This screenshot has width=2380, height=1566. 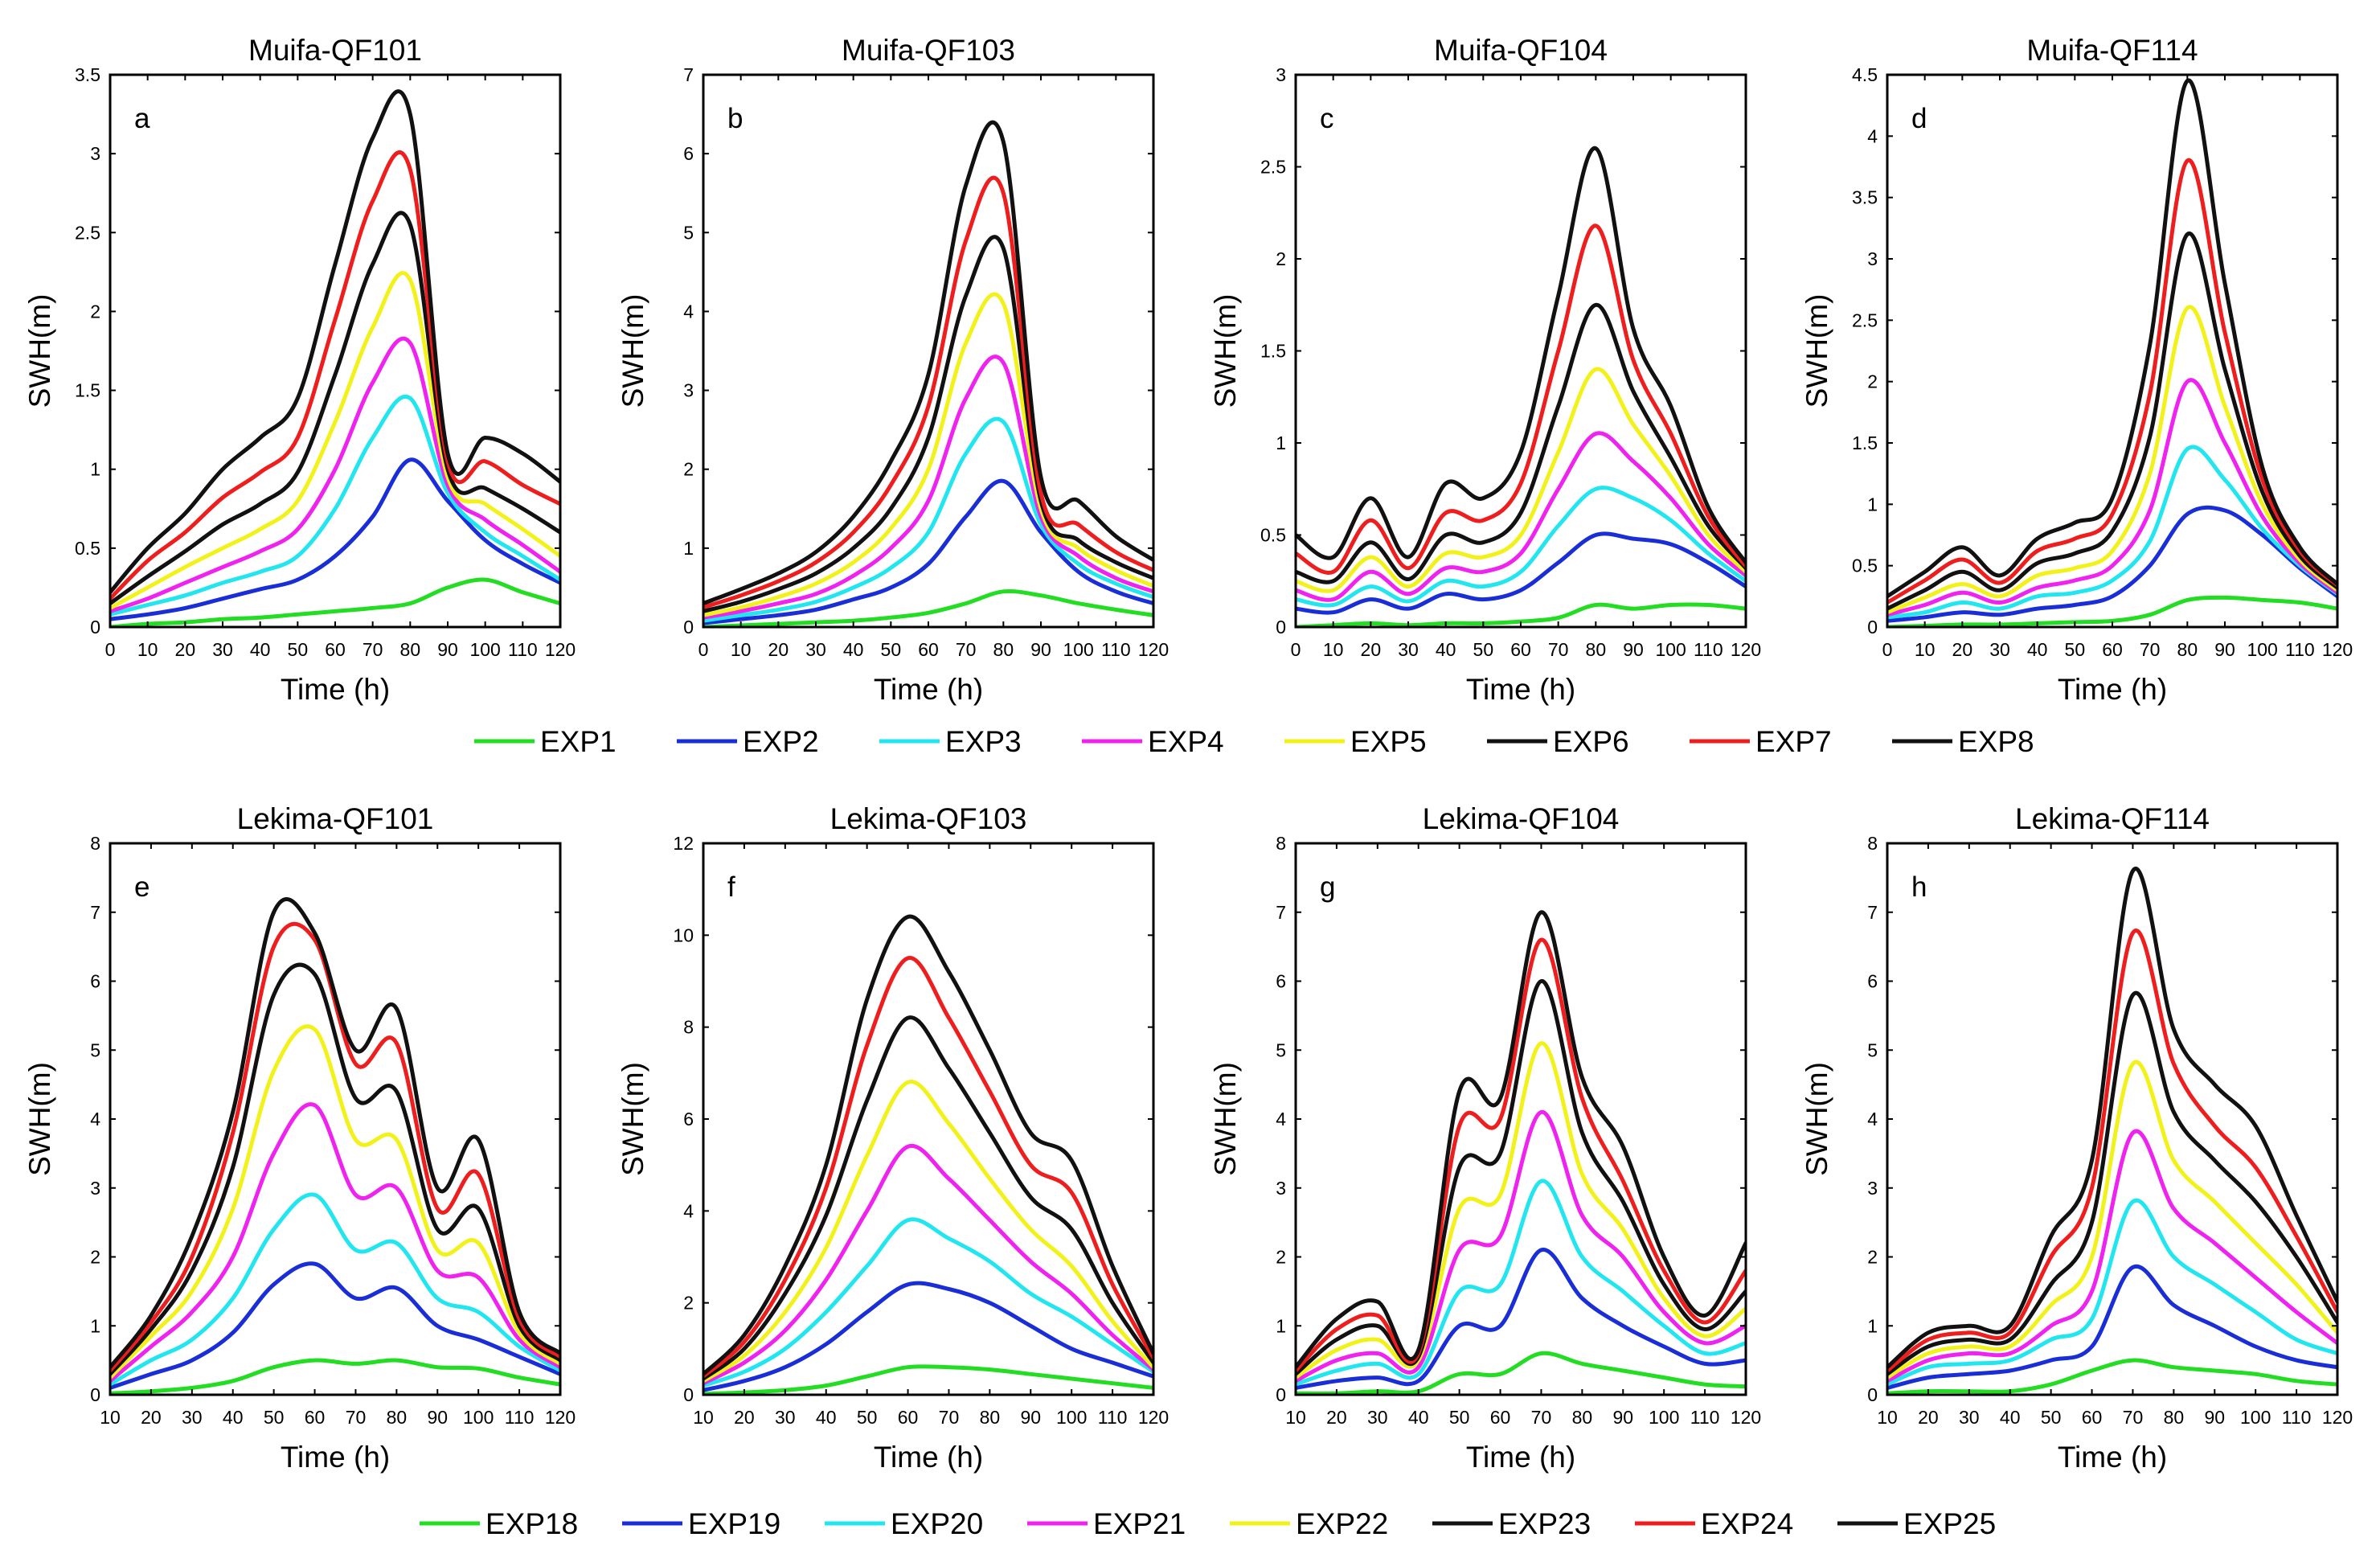 I want to click on legend-item-exp23: EXP23, so click(x=1512, y=1523).